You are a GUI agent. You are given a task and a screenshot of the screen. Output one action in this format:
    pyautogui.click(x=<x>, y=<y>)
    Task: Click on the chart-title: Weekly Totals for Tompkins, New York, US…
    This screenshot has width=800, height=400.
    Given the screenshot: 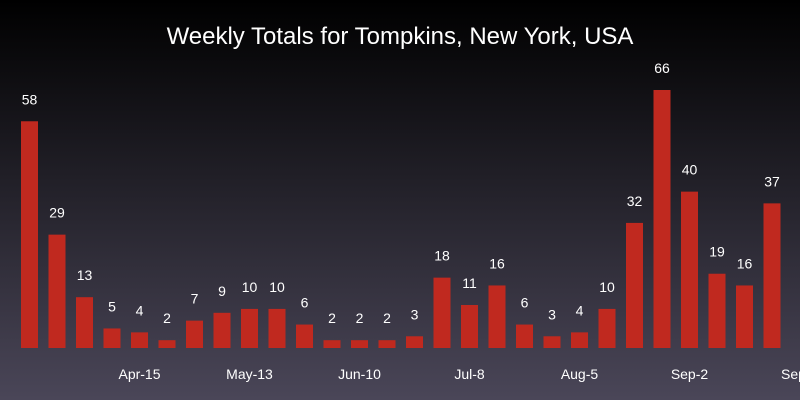 What is the action you would take?
    pyautogui.click(x=400, y=36)
    